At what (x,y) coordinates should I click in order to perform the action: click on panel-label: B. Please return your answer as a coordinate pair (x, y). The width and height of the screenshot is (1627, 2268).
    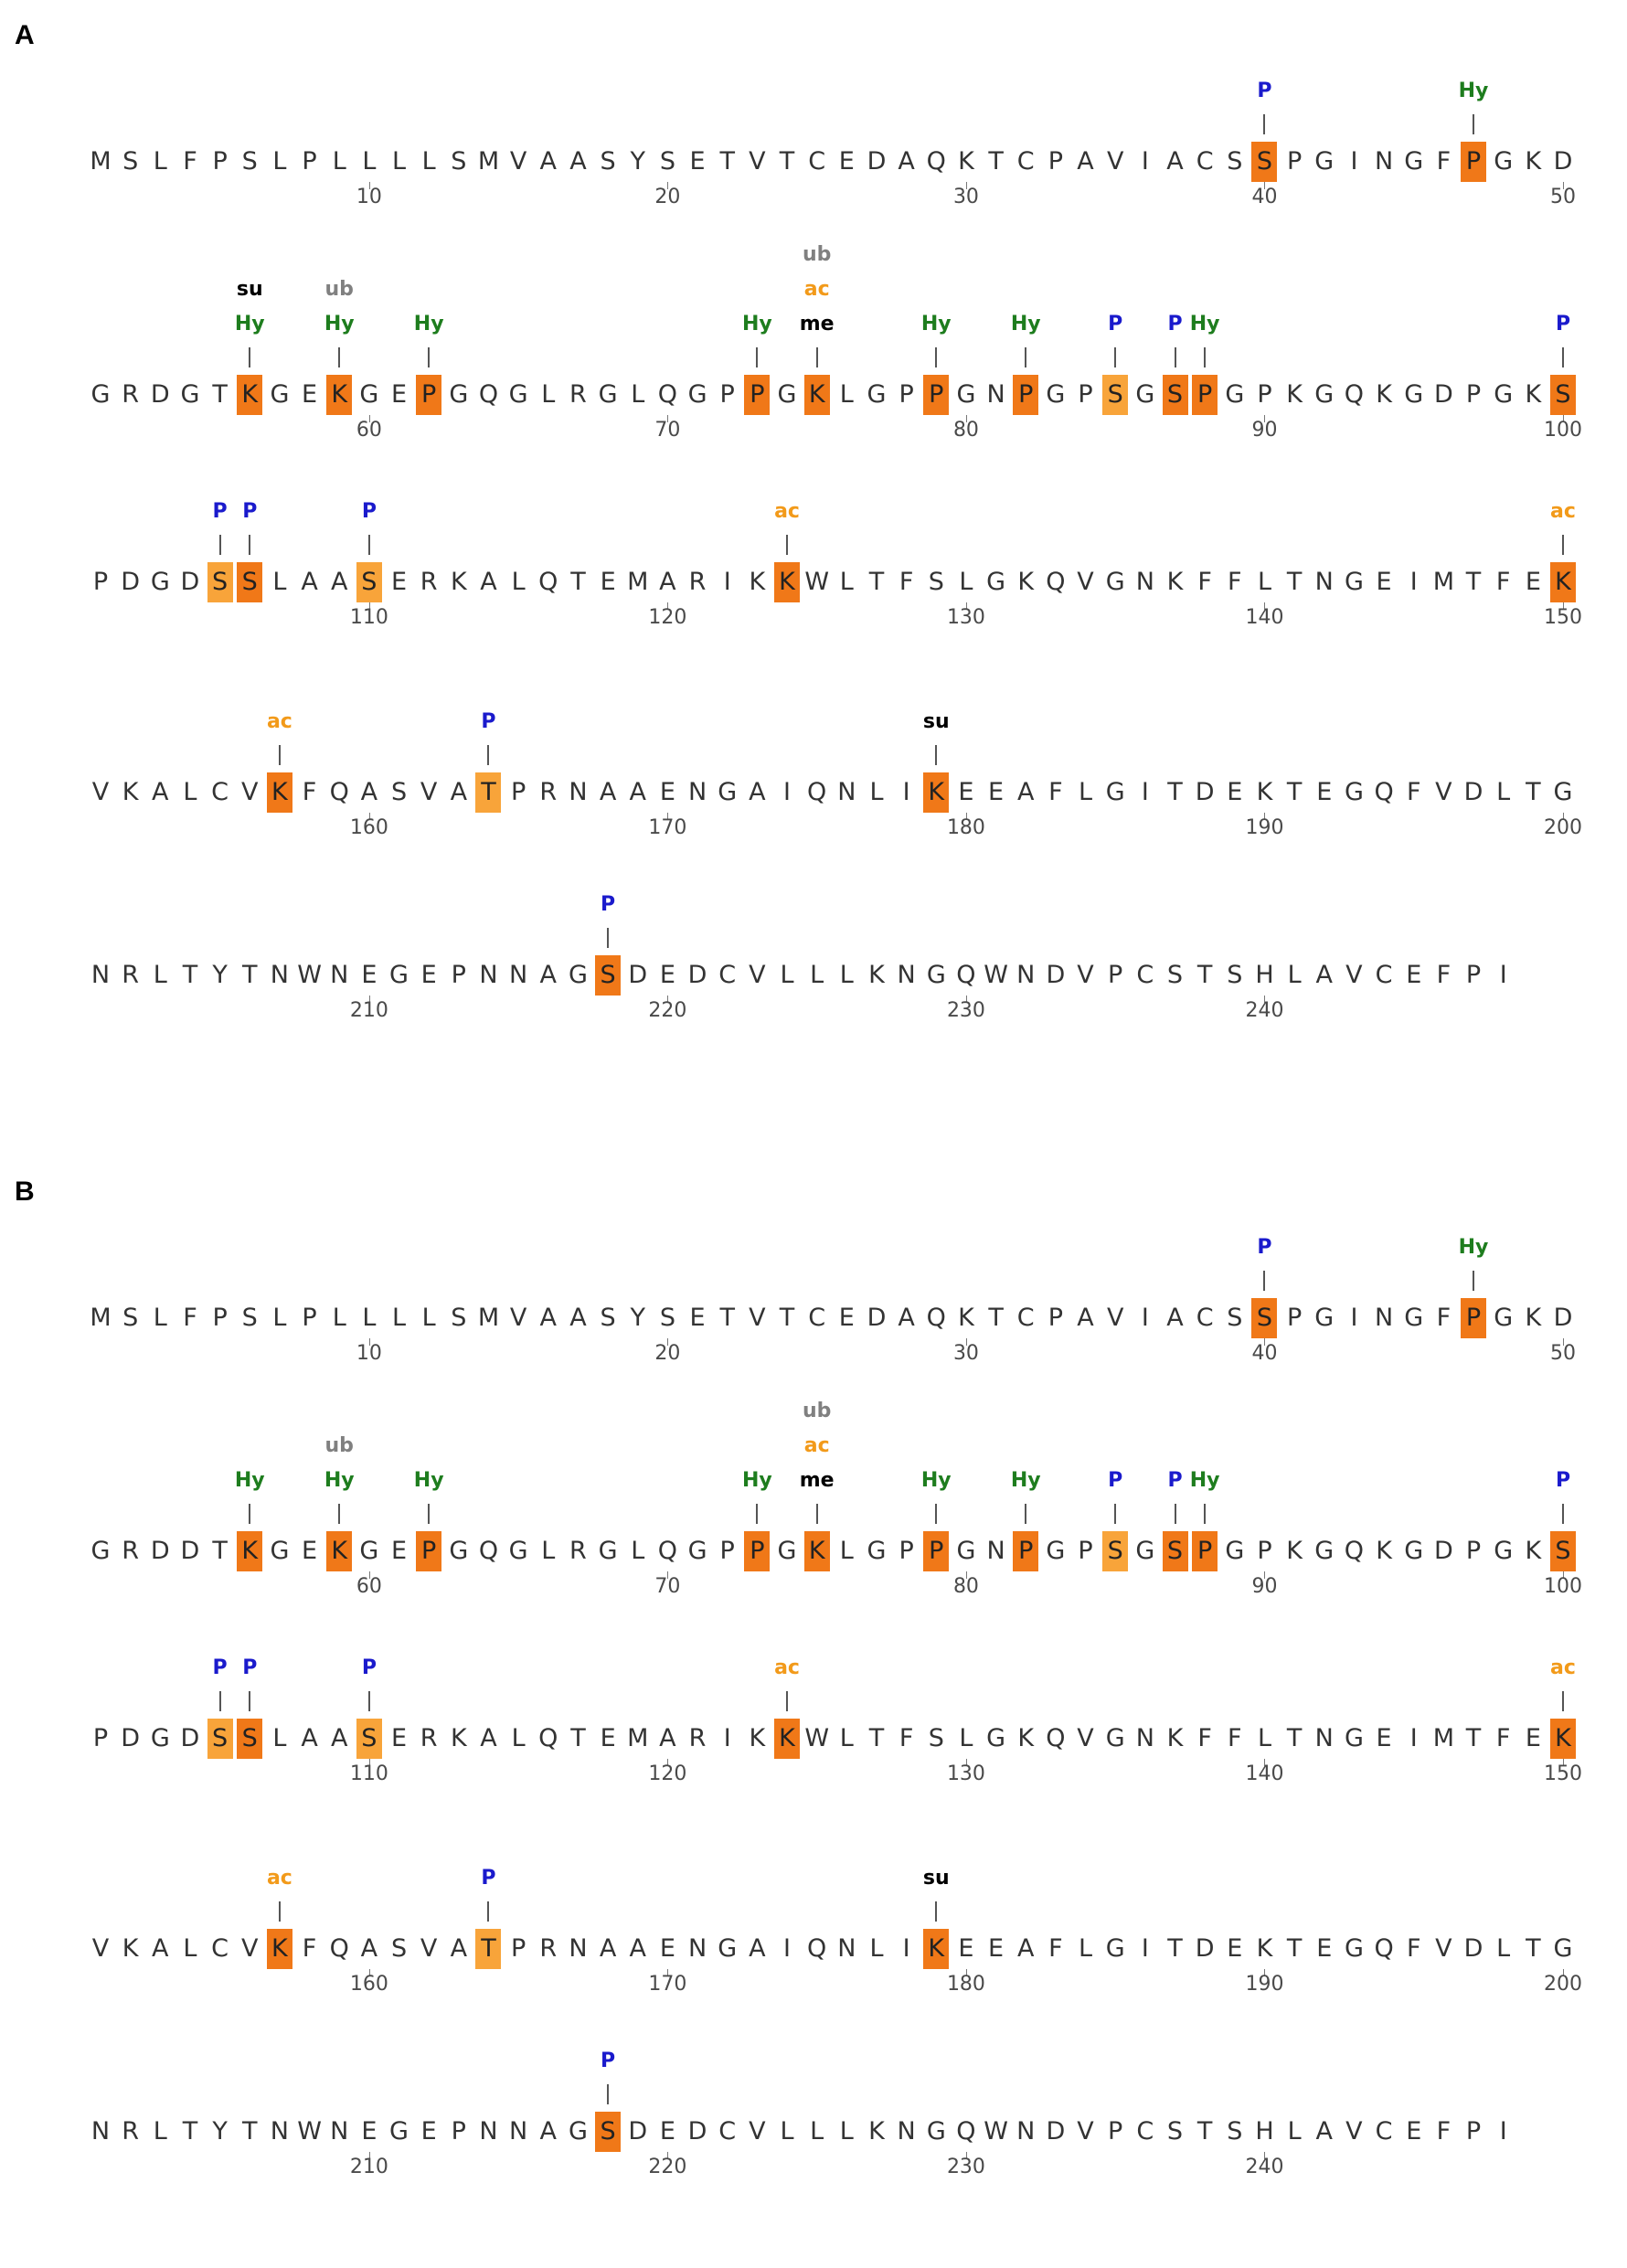
    Looking at the image, I should click on (25, 1192).